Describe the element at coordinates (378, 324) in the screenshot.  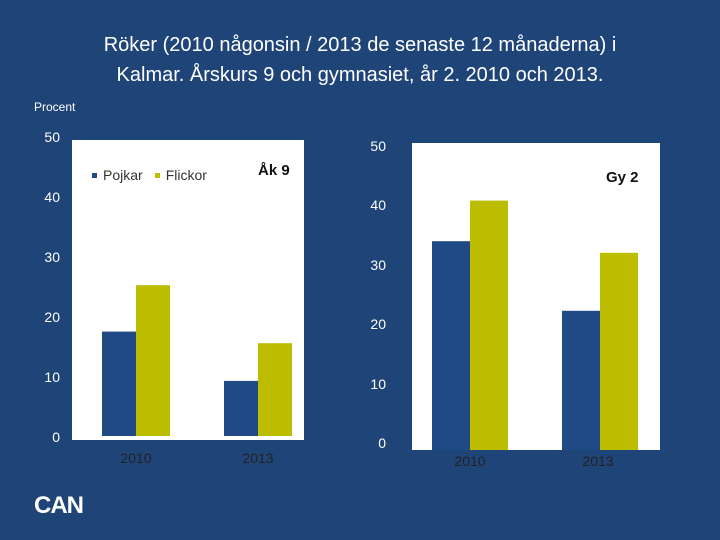
I see `ytick-gy2-20: 20` at that location.